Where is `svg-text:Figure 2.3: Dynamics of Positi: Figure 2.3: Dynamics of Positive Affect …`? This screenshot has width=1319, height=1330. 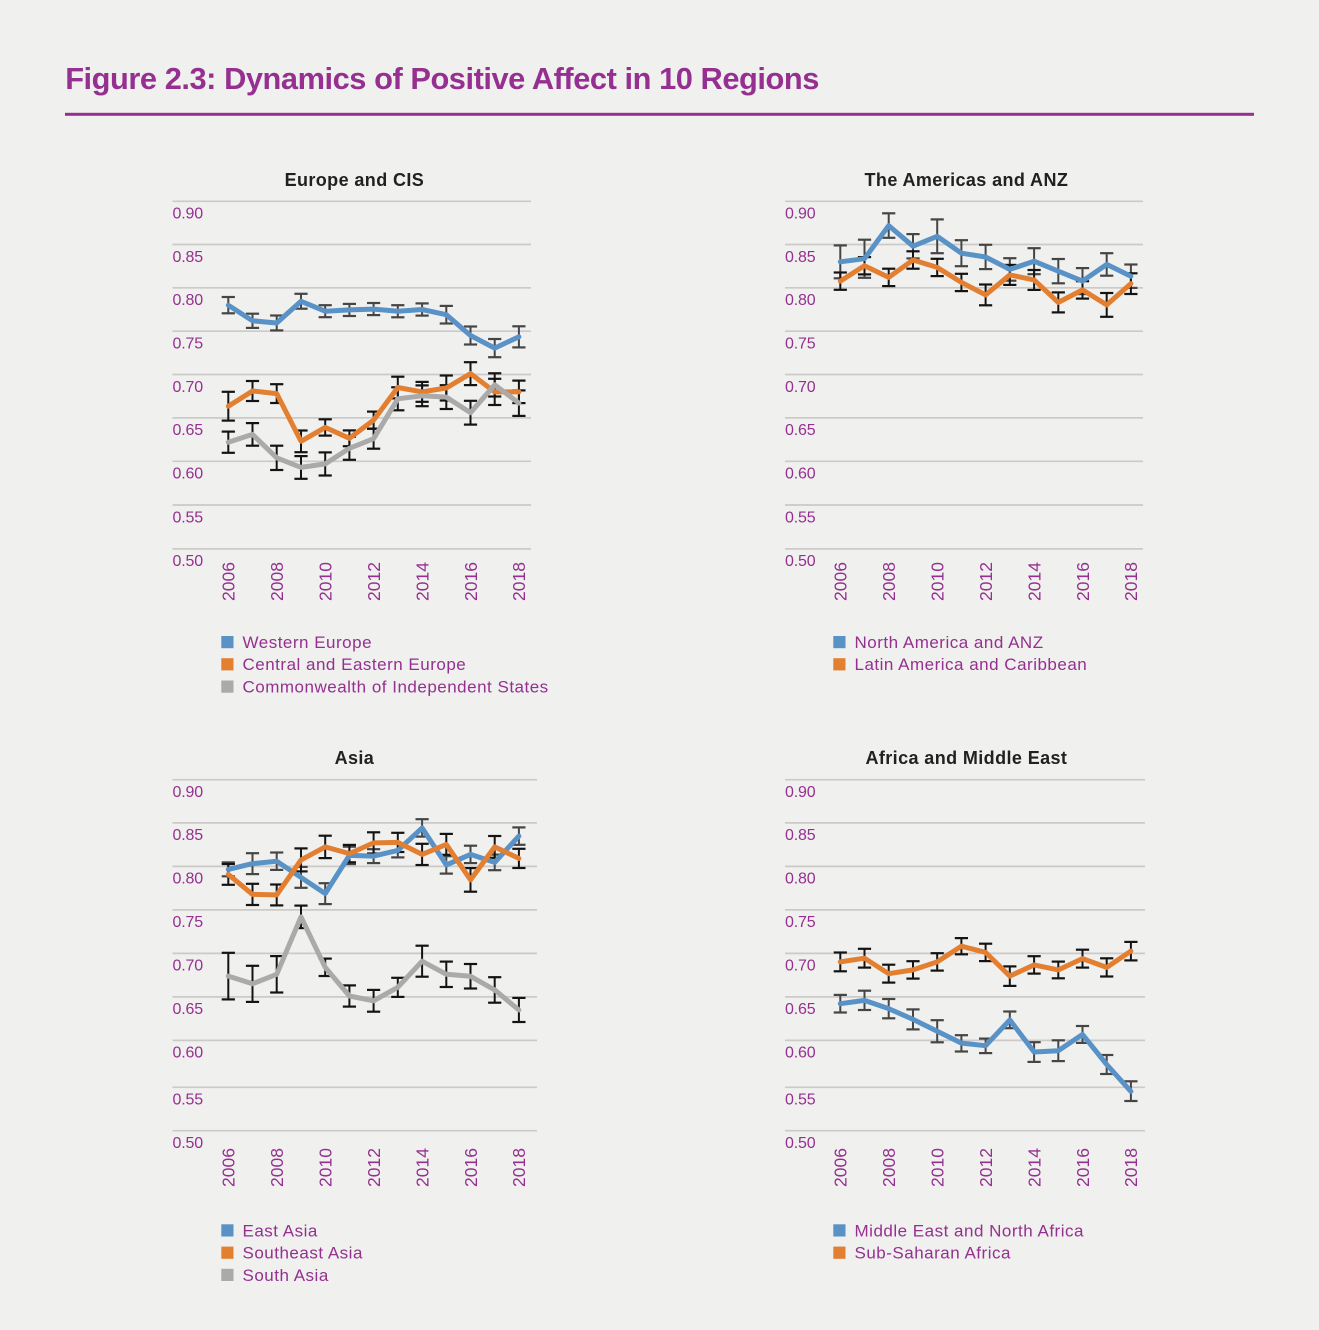 svg-text:Figure 2.3: Dynamics of Positi: Figure 2.3: Dynamics of Positive Affect … is located at coordinates (442, 78).